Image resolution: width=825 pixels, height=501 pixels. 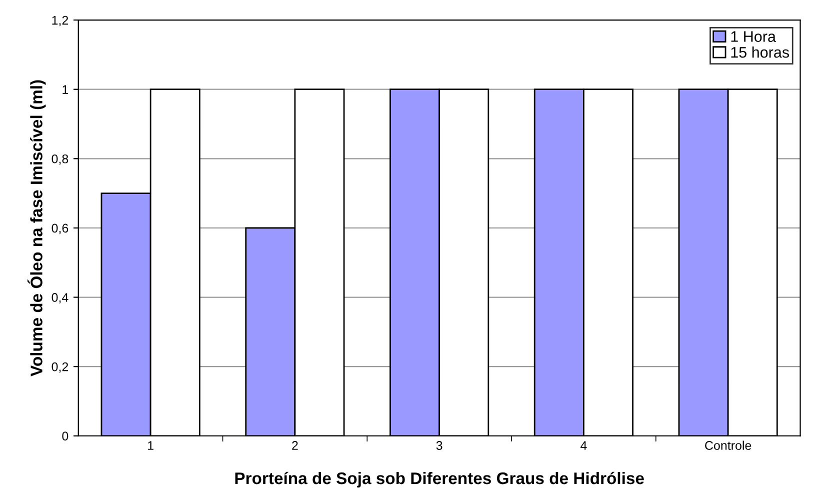 I want to click on x-tick-label: Controle, so click(x=728, y=445).